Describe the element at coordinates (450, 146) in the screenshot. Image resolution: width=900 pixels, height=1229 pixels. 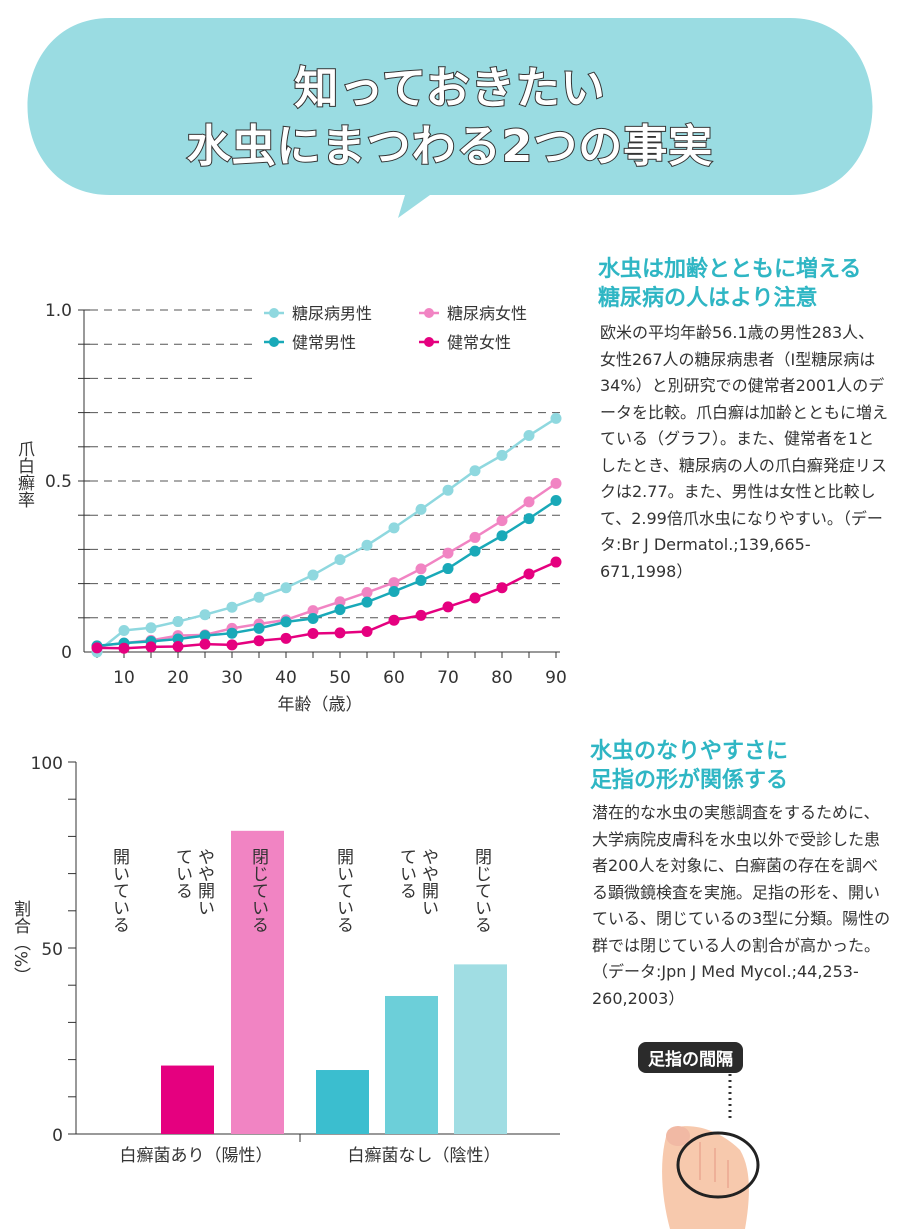
I see `header-title-line2: 水虫にまつわる2つの事実` at that location.